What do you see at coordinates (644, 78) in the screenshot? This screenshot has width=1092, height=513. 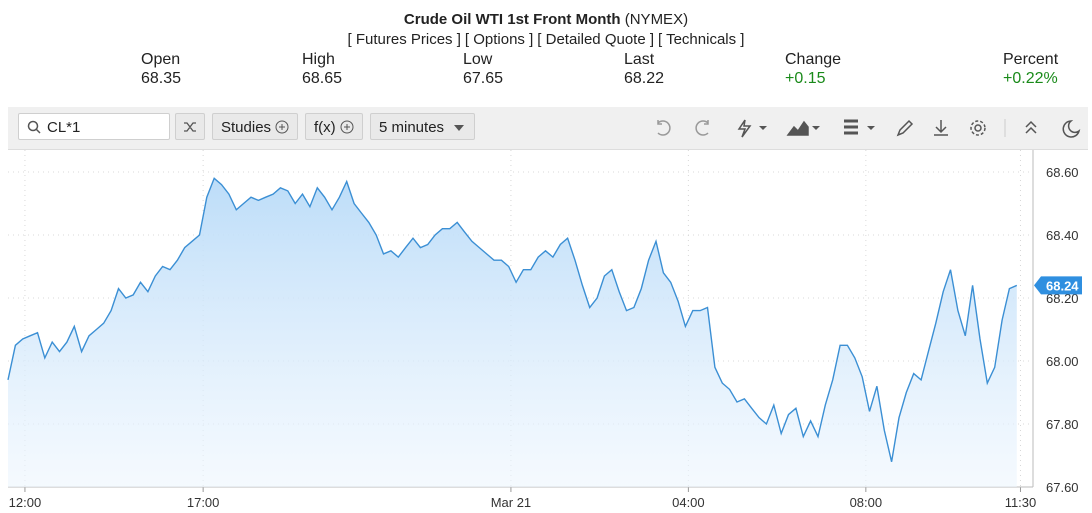 I see `stat-value: 68.22` at bounding box center [644, 78].